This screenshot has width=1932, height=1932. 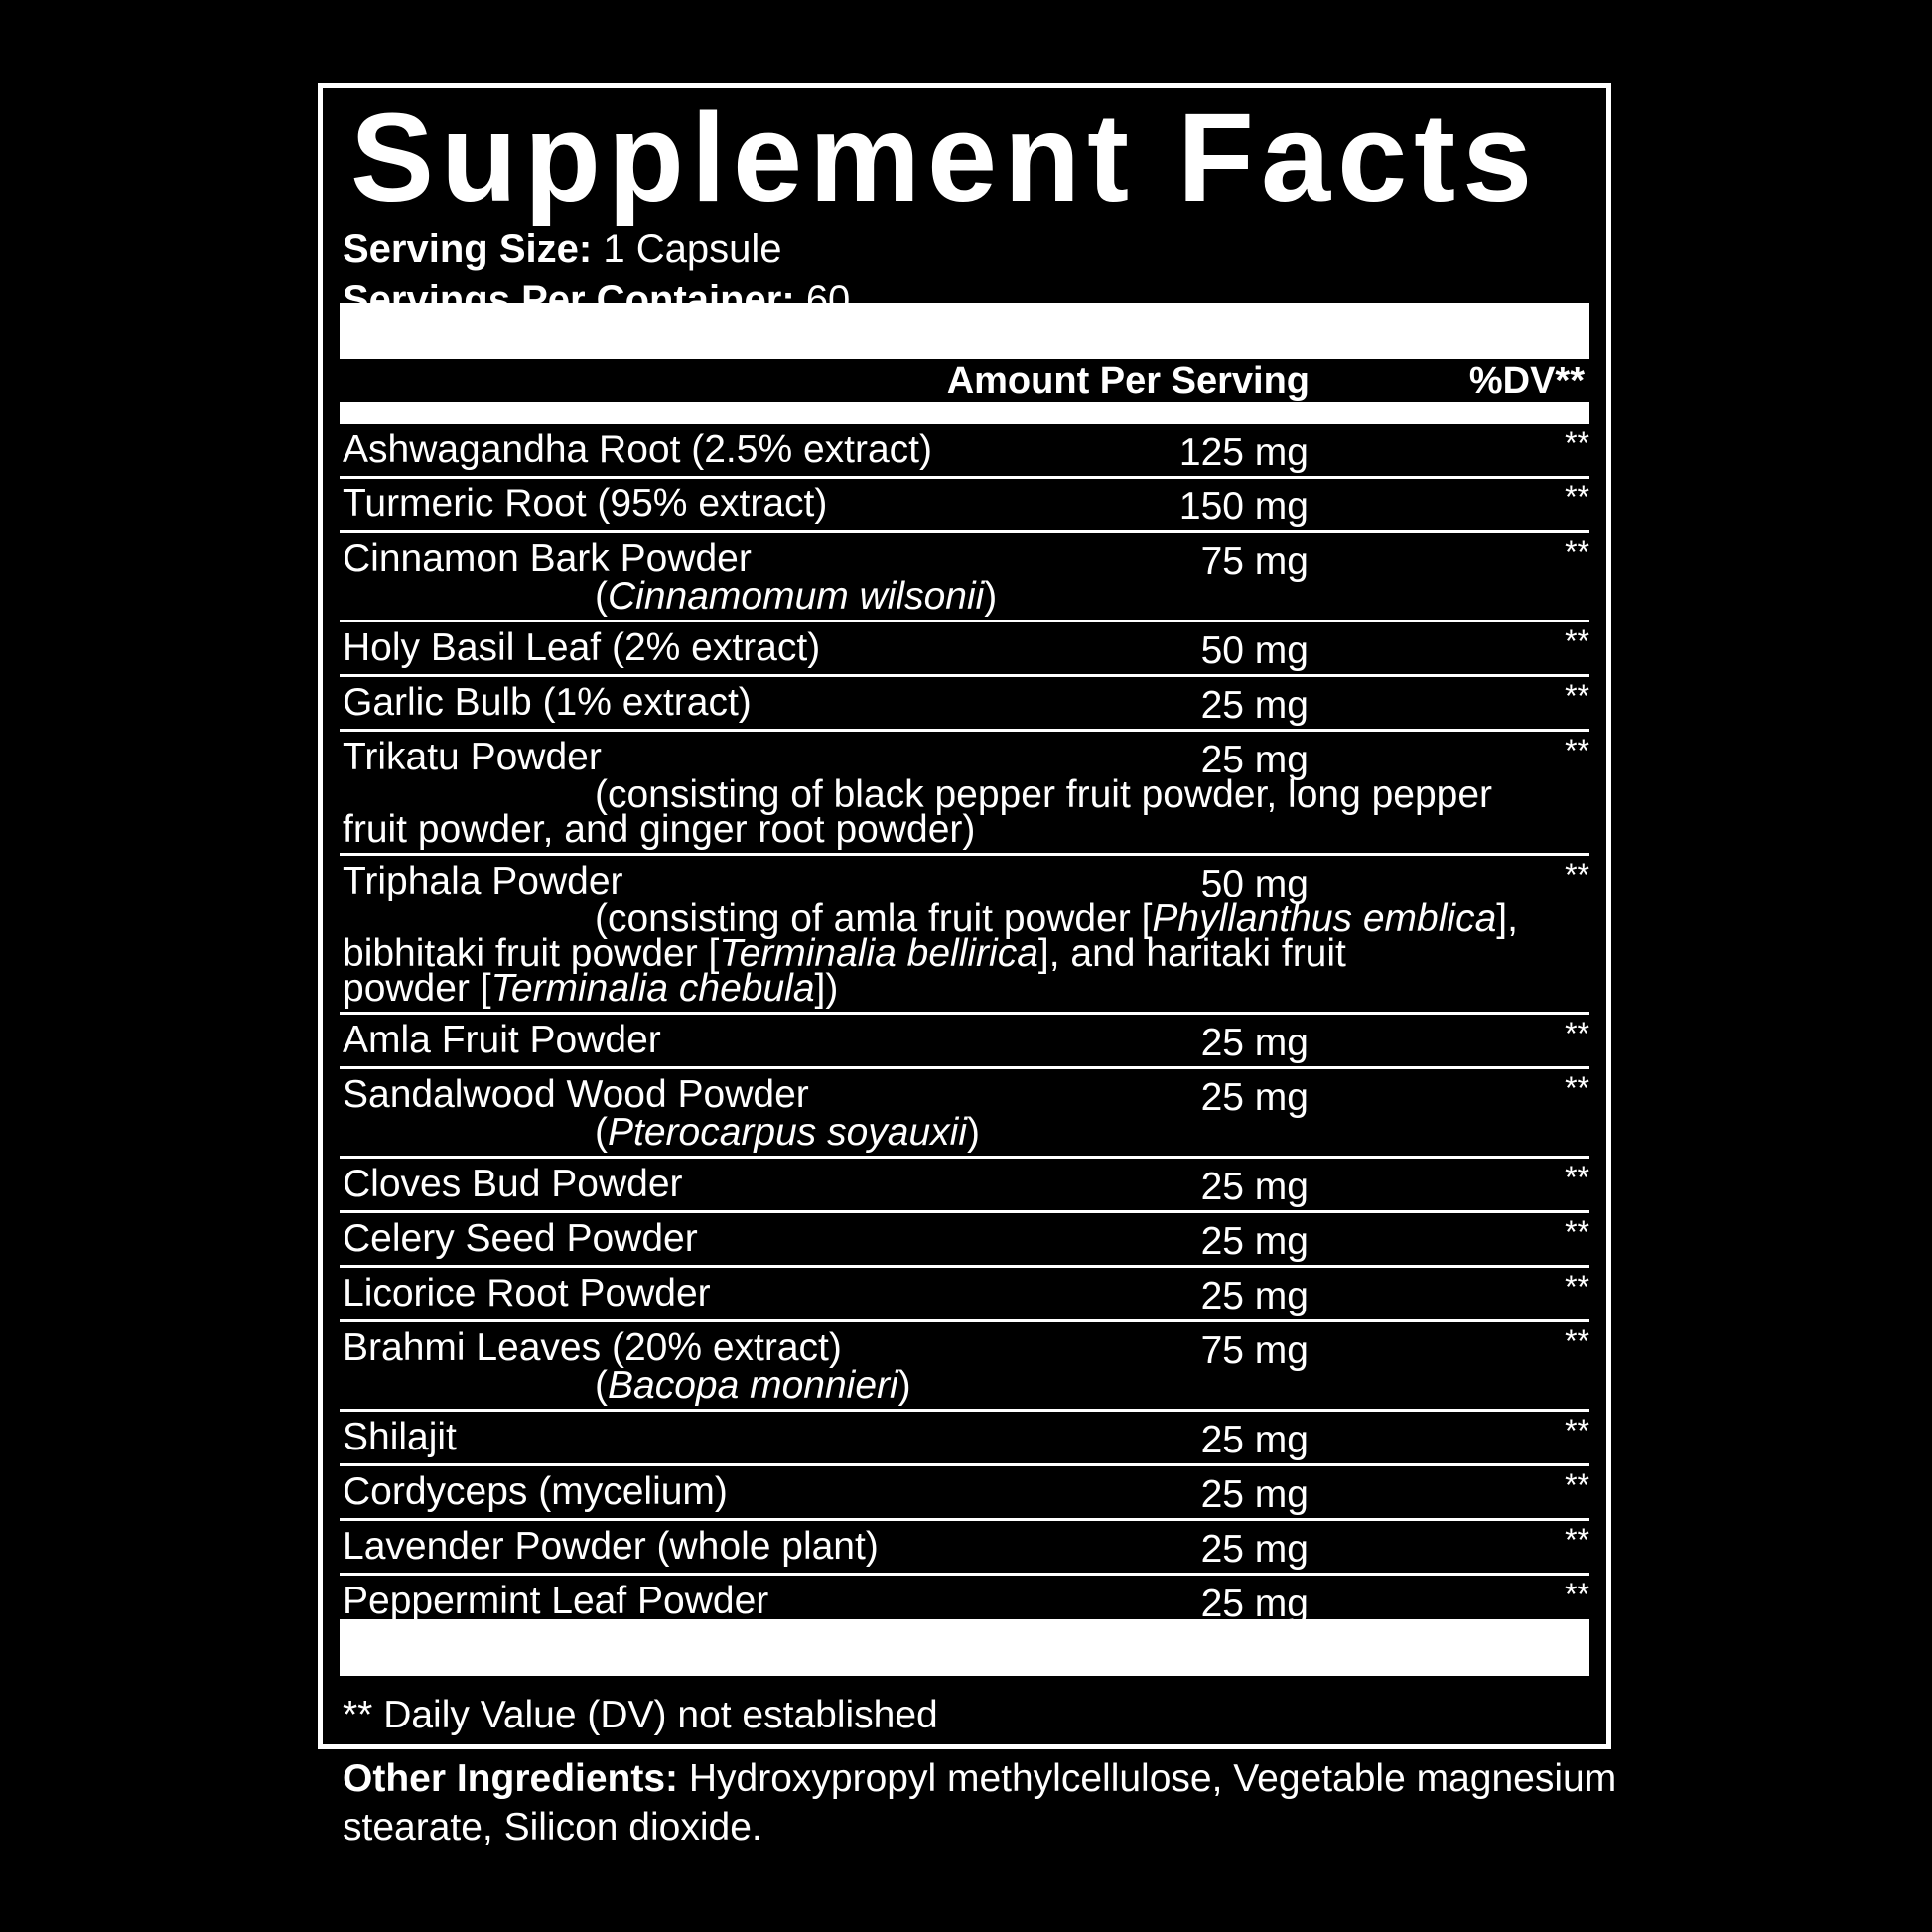 What do you see at coordinates (641, 1715) in the screenshot?
I see `footnote: ** Daily Value (DV) not established` at bounding box center [641, 1715].